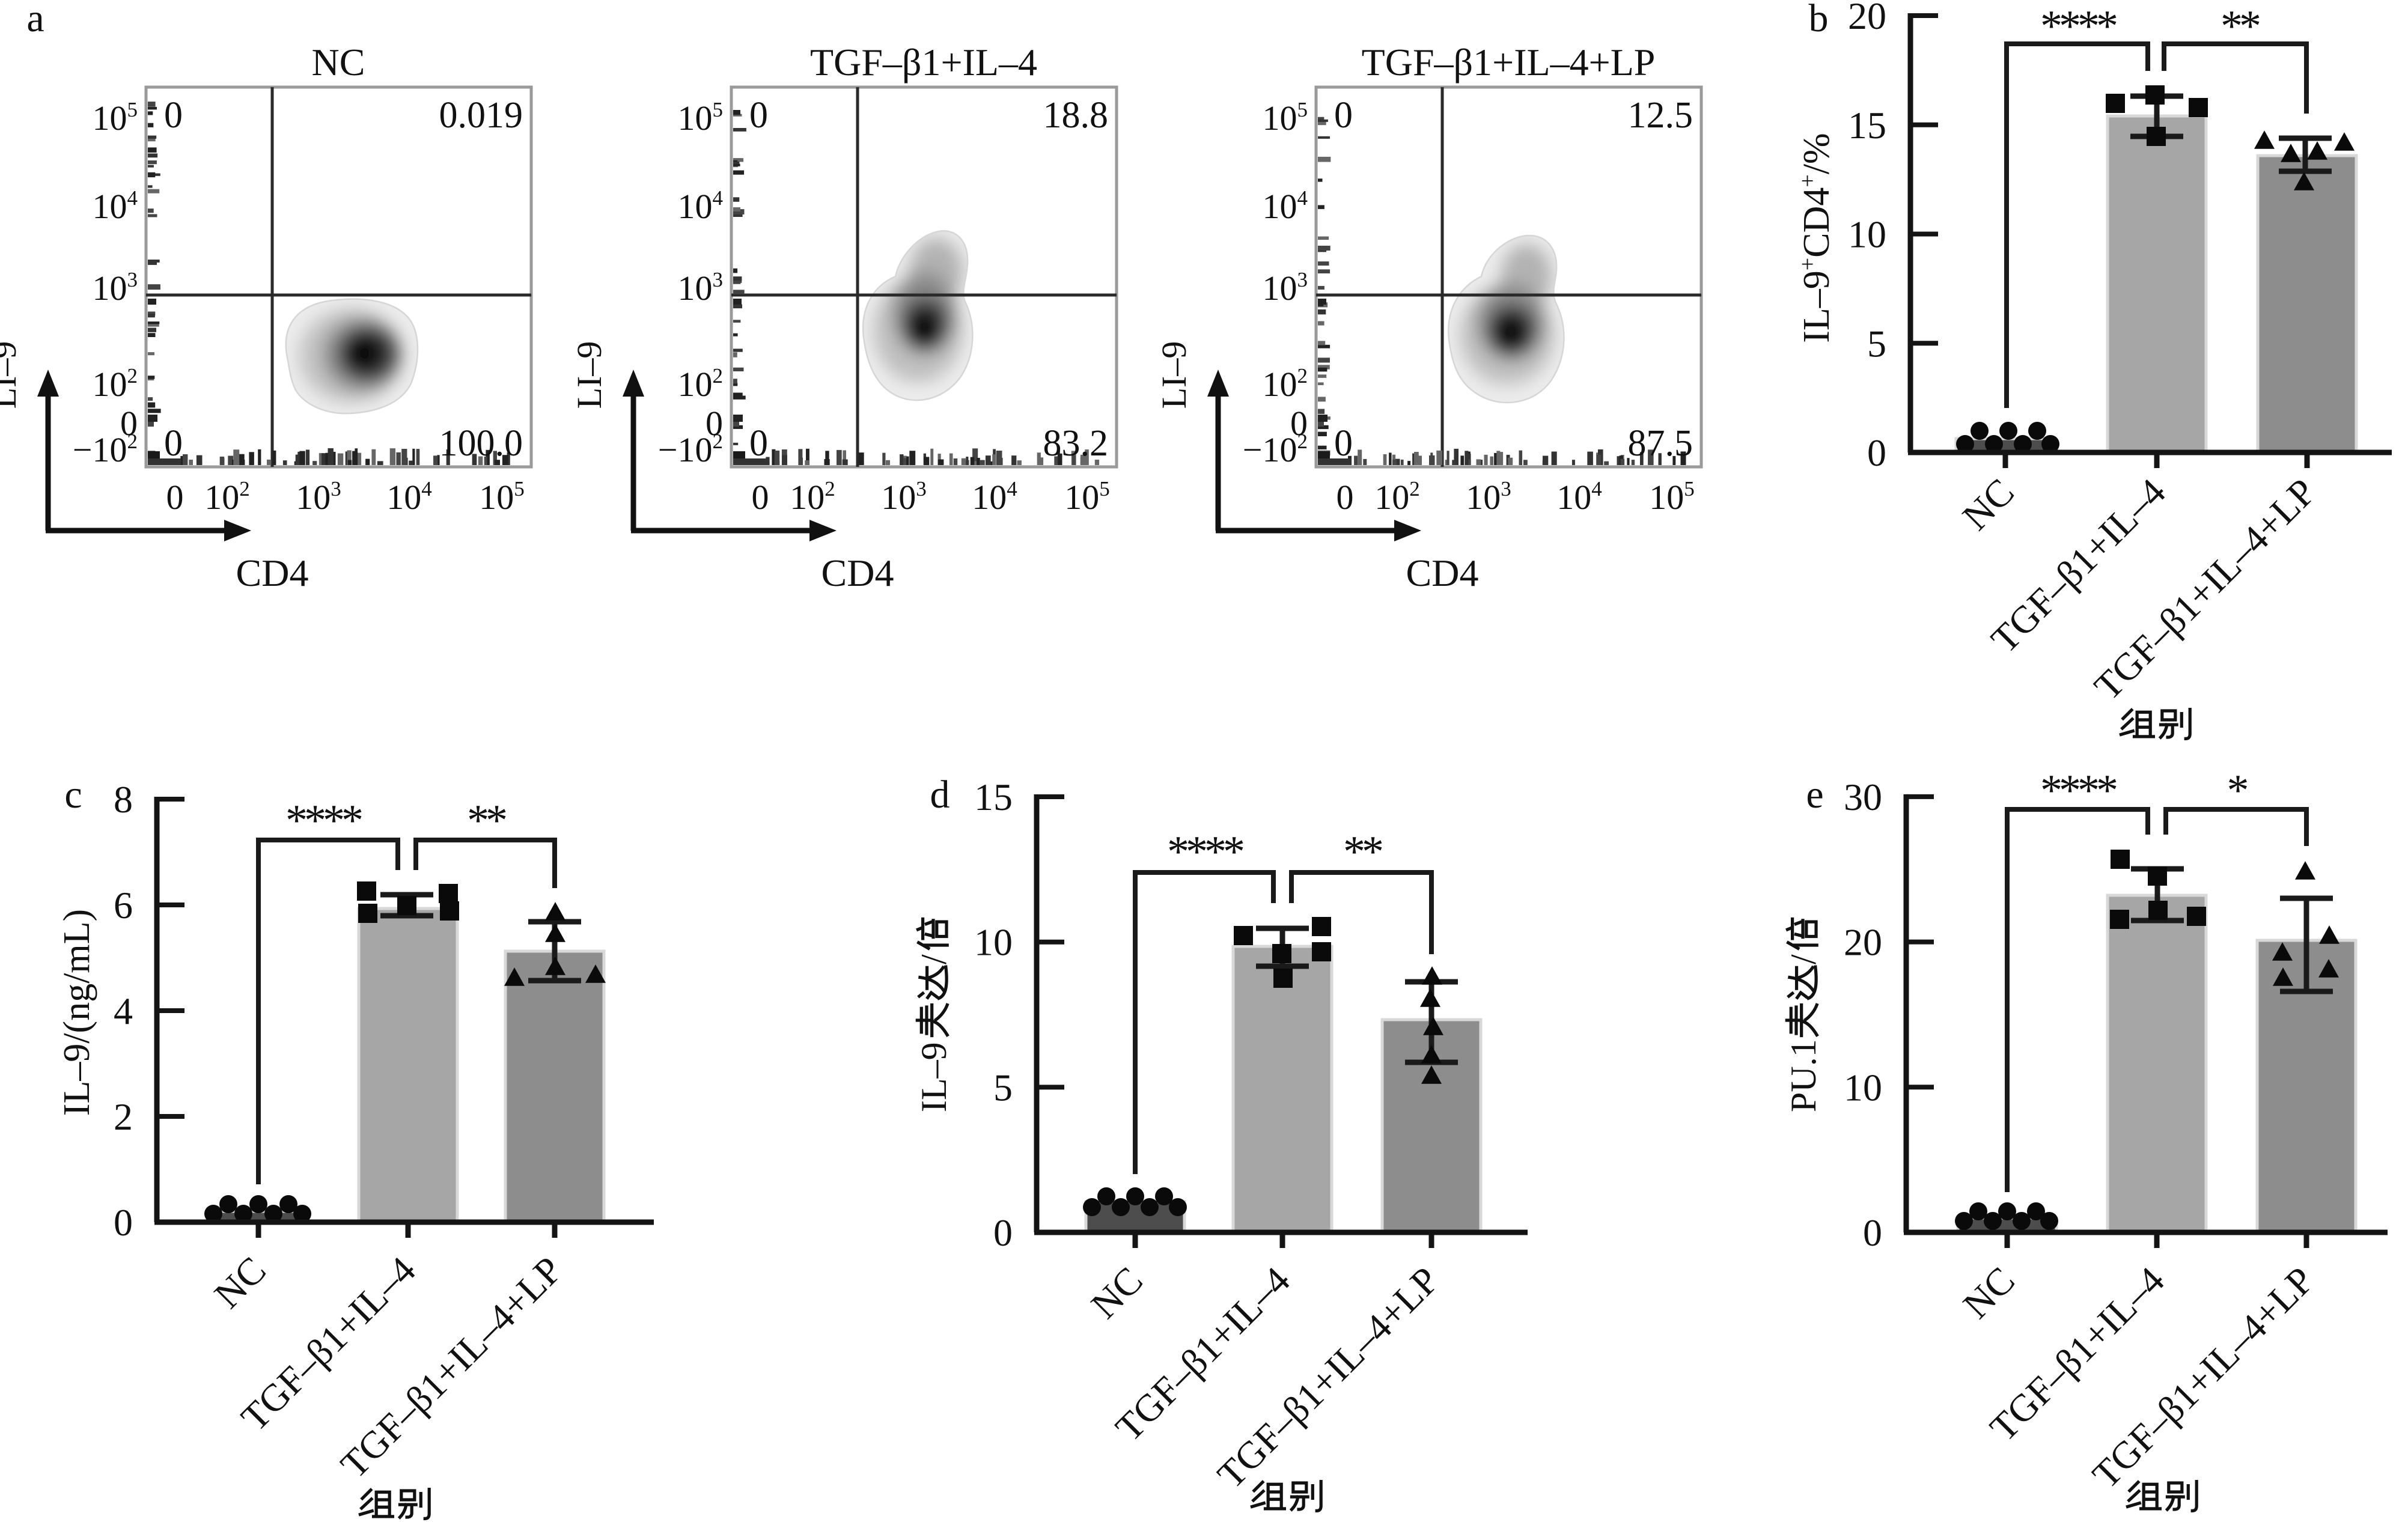 Image resolution: width=2408 pixels, height=1522 pixels. Describe the element at coordinates (73, 795) in the screenshot. I see `svg-text: c` at that location.